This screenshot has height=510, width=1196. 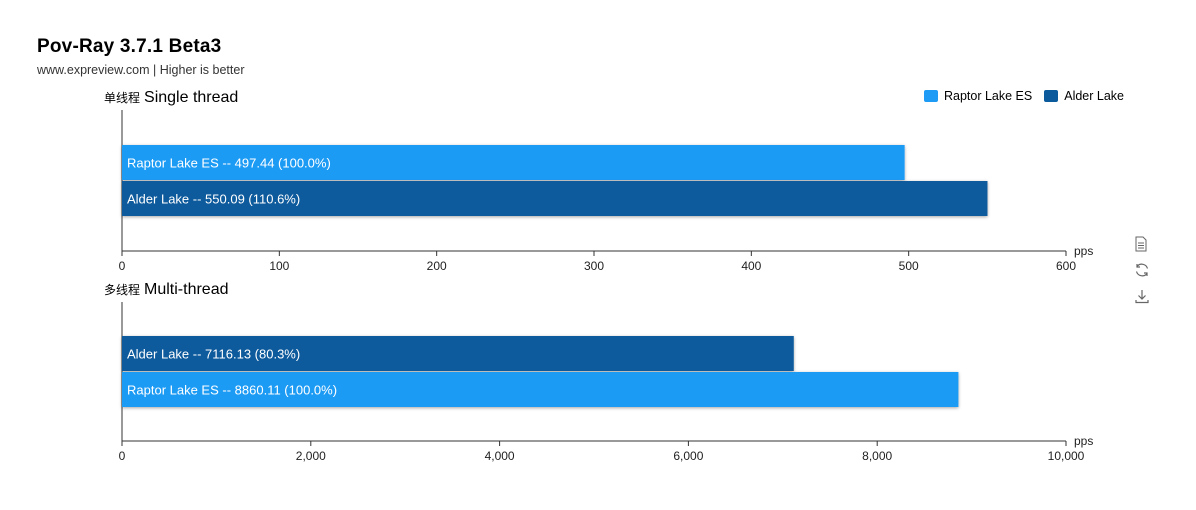 I want to click on x-tick-label: 100, so click(x=279, y=266).